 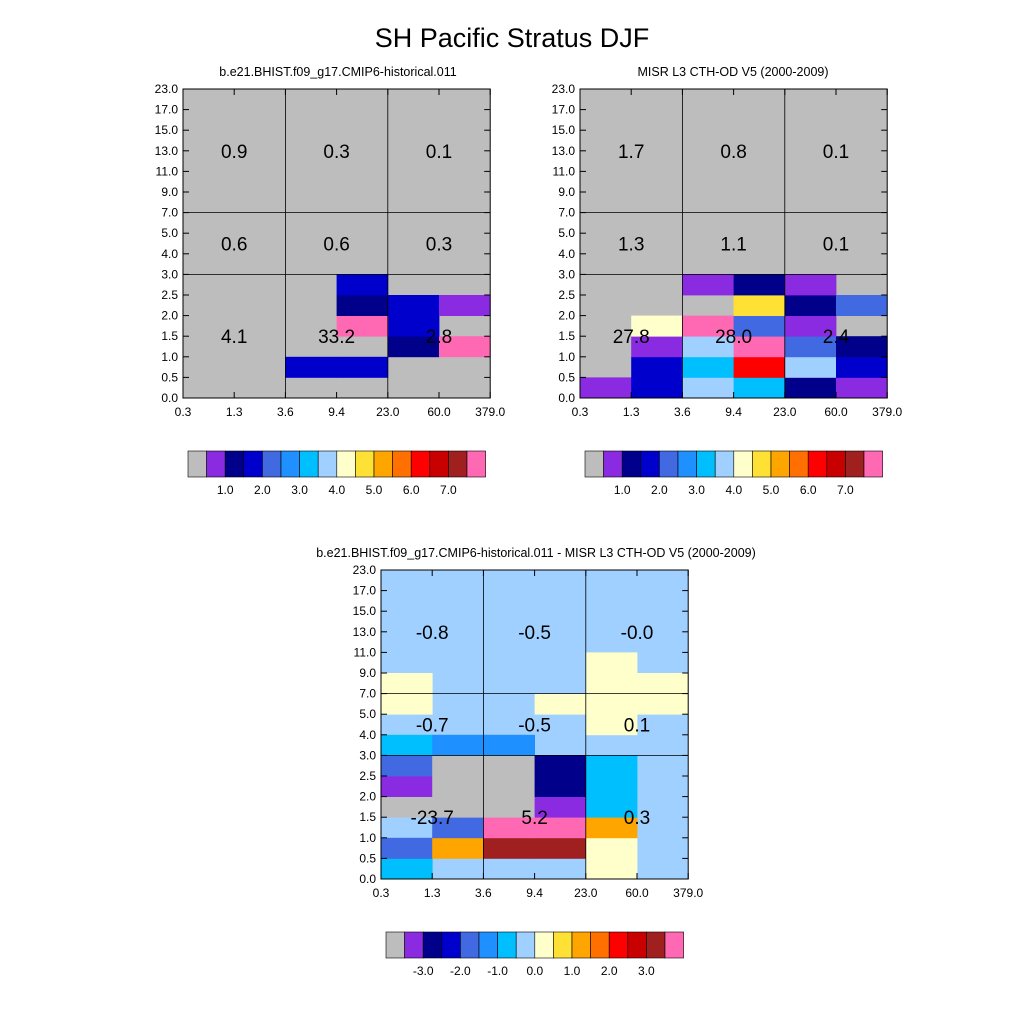 I want to click on summary-value: -0.5, so click(x=534, y=633).